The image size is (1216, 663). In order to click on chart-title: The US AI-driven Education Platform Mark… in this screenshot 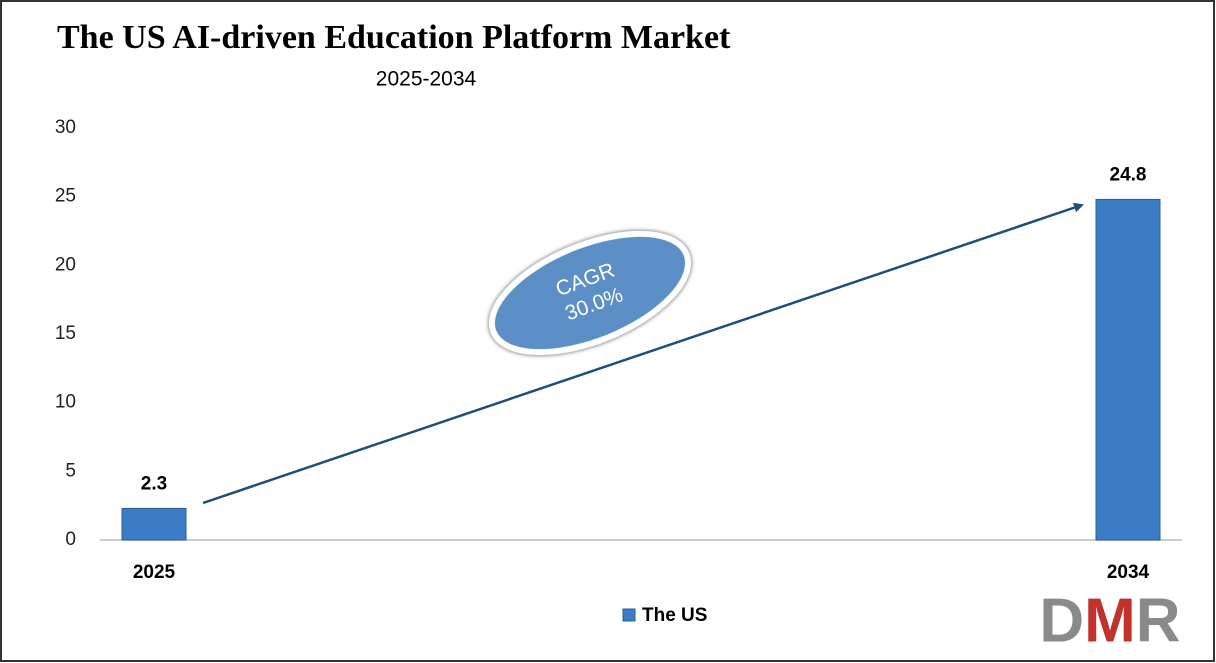, I will do `click(394, 37)`.